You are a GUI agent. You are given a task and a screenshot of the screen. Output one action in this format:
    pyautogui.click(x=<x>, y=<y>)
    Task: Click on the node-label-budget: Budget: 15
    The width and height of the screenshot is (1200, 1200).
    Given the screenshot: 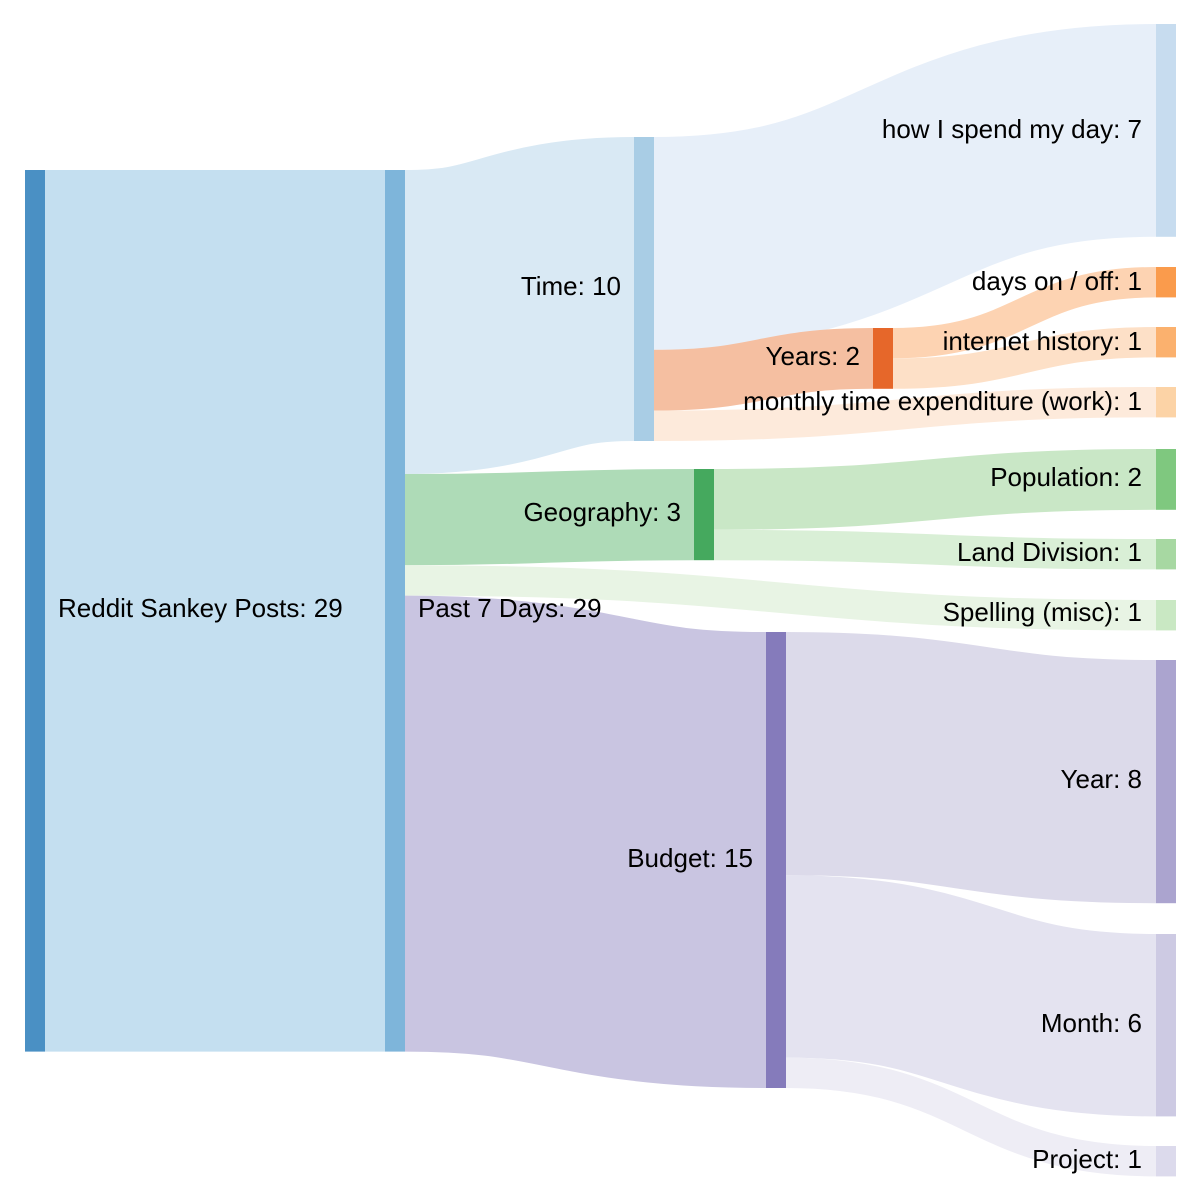 What is the action you would take?
    pyautogui.click(x=690, y=858)
    